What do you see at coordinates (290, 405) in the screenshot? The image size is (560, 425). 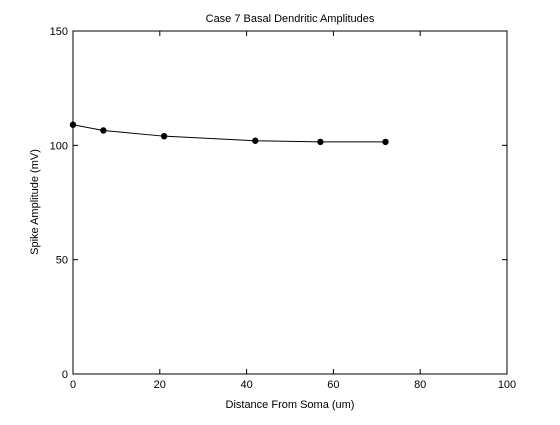 I see `x-axis-label: Distance From Soma (um)` at bounding box center [290, 405].